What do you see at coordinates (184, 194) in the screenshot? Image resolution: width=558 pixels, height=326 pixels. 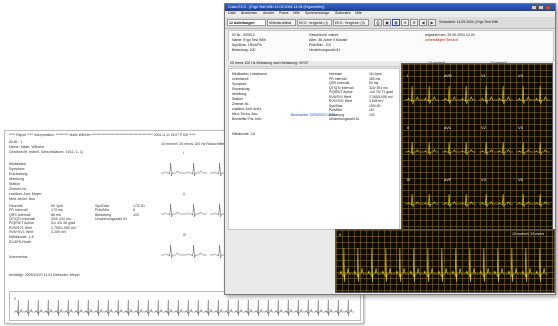 I see `report-lead-label: II` at bounding box center [184, 194].